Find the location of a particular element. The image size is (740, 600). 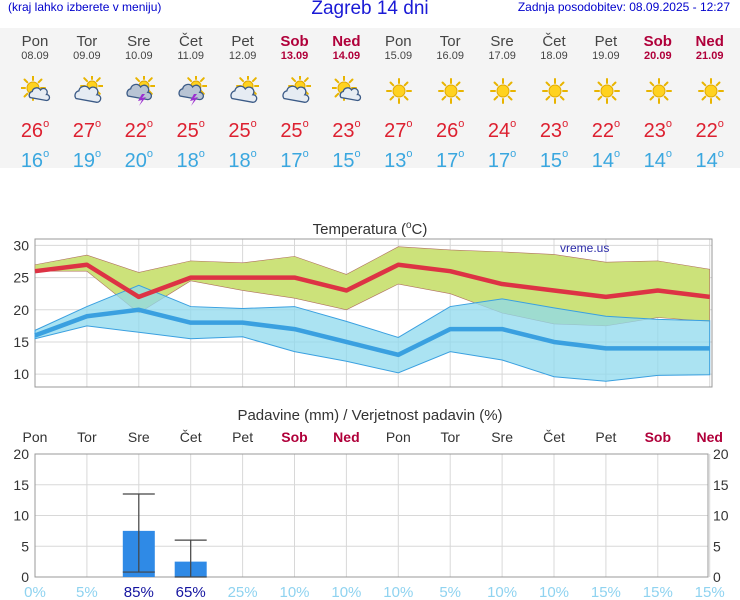

y-tick-label-right: 0 is located at coordinates (717, 577).